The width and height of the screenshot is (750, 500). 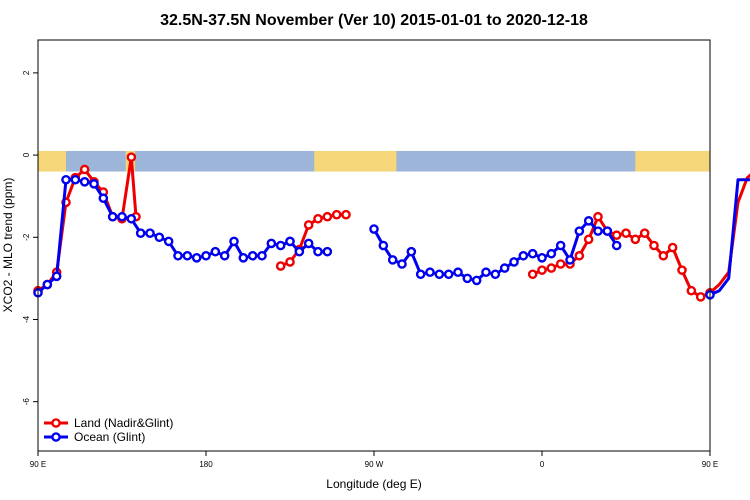 What do you see at coordinates (206, 464) in the screenshot?
I see `x-tick-label: 180` at bounding box center [206, 464].